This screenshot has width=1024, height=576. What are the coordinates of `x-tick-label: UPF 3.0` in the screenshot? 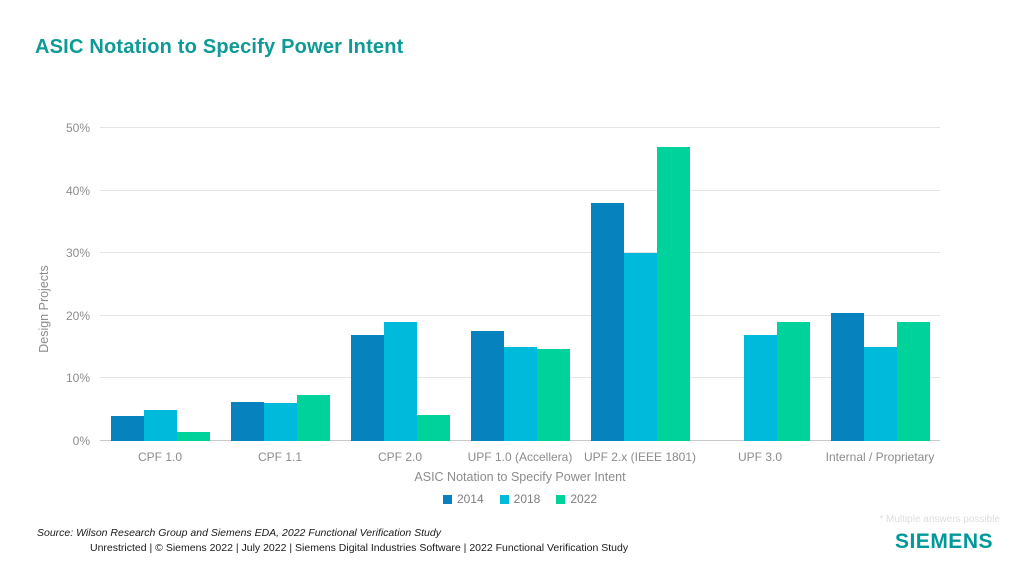 It's located at (759, 457).